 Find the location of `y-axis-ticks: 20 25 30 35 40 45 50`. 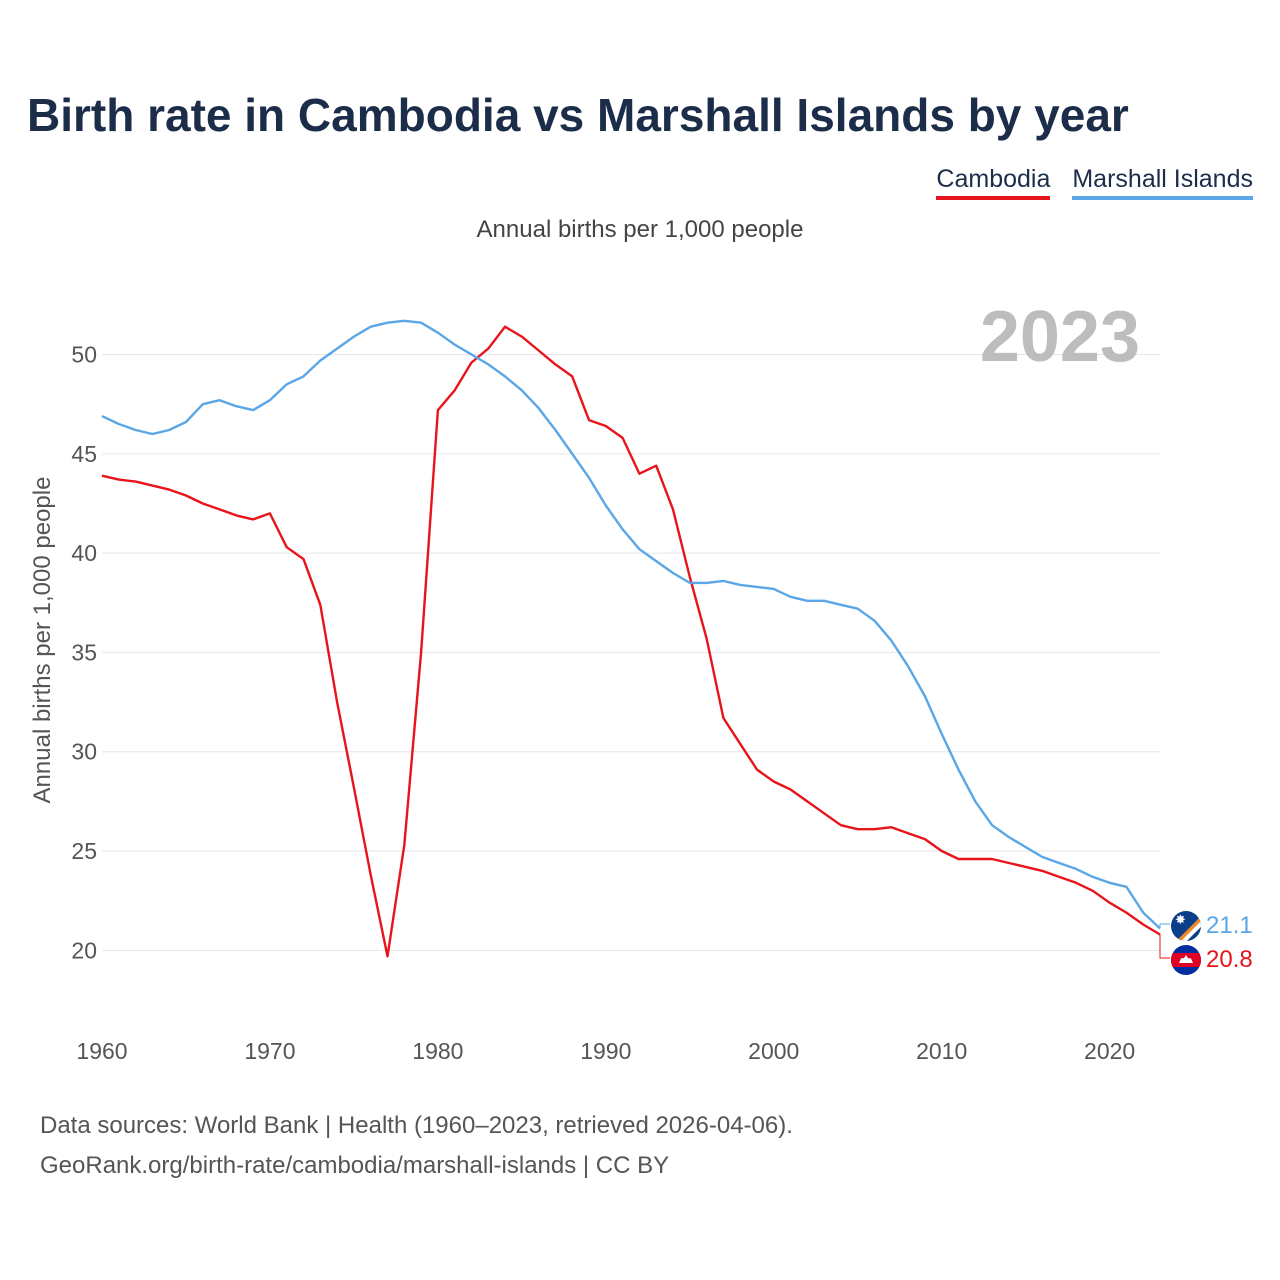

y-axis-ticks: 20 25 30 35 40 45 50 is located at coordinates (84, 653).